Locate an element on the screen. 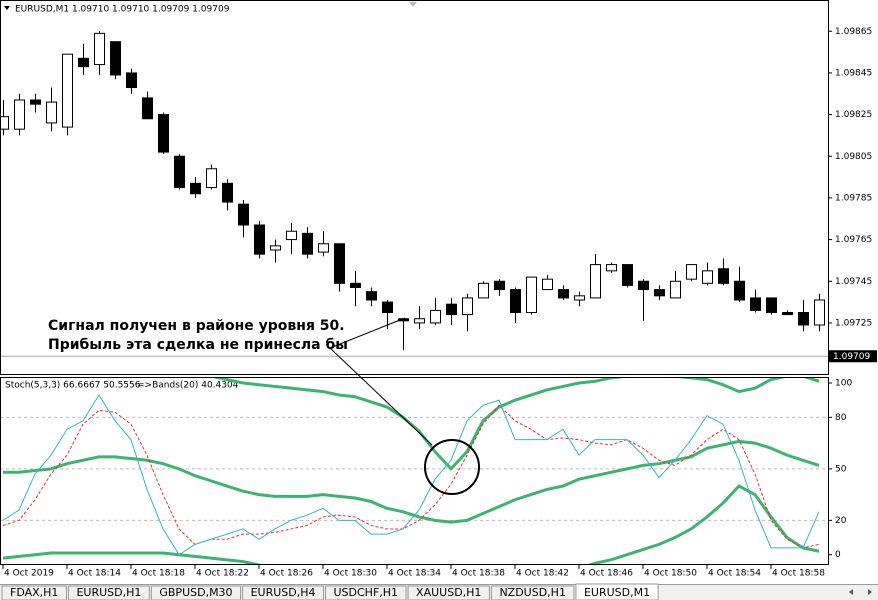 The width and height of the screenshot is (878, 600). x-tick-label: 4 Oct 18:34 is located at coordinates (414, 574).